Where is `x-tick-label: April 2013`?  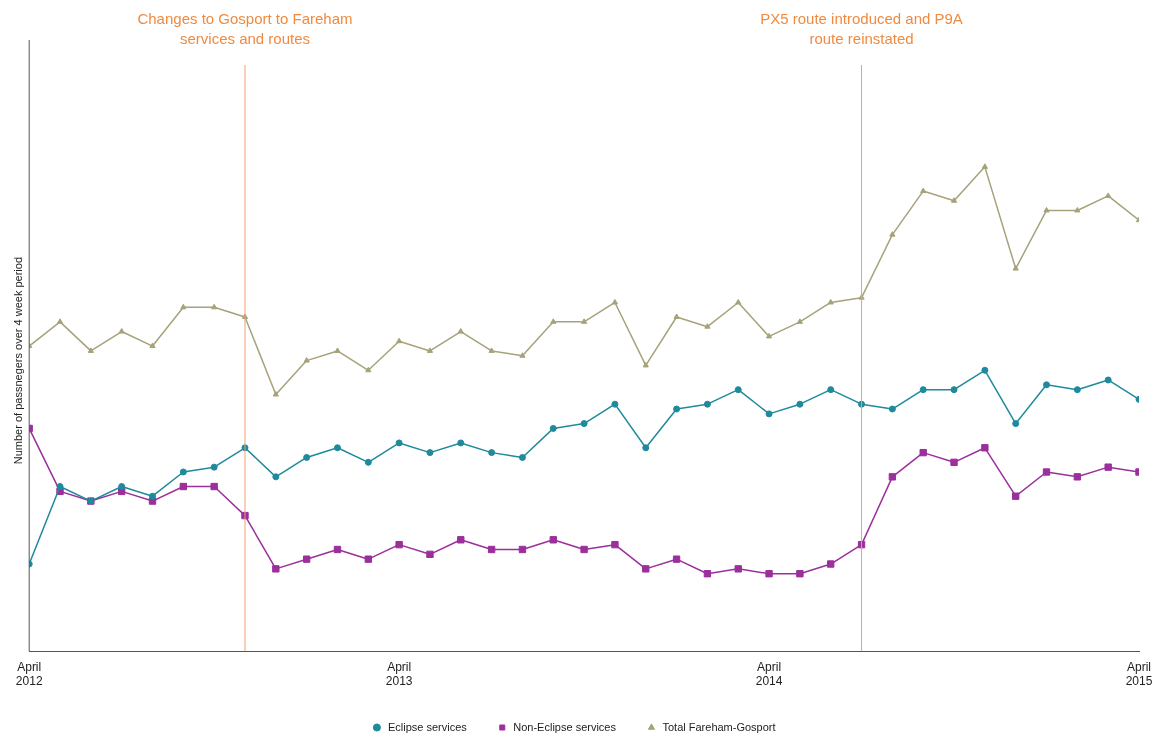 x-tick-label: April 2013 is located at coordinates (399, 674).